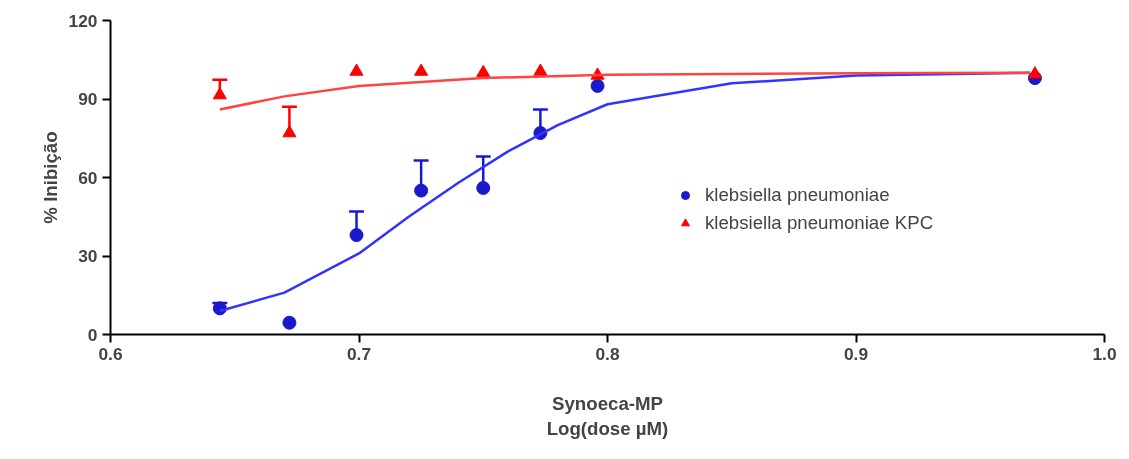  I want to click on x-tick-label: 1.0, so click(1104, 353).